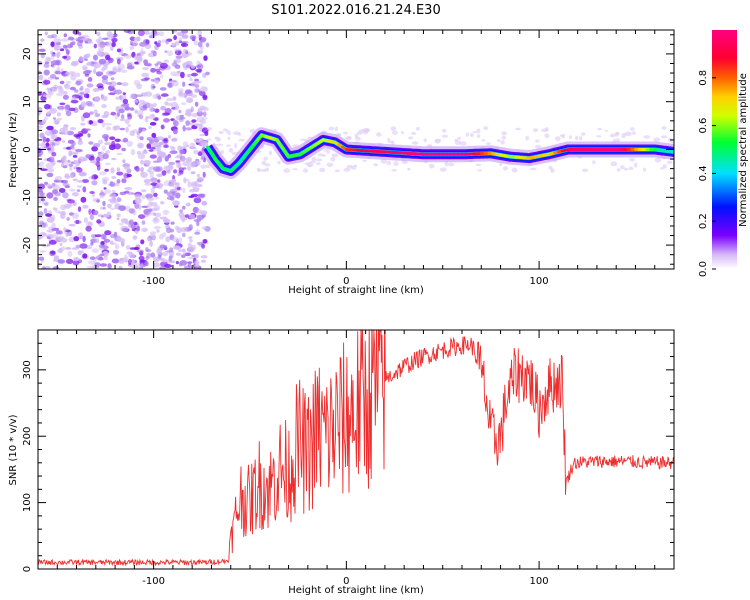 This screenshot has height=600, width=750. What do you see at coordinates (355, 10) in the screenshot?
I see `chart-title: S101.2022.016.21.24.E30` at bounding box center [355, 10].